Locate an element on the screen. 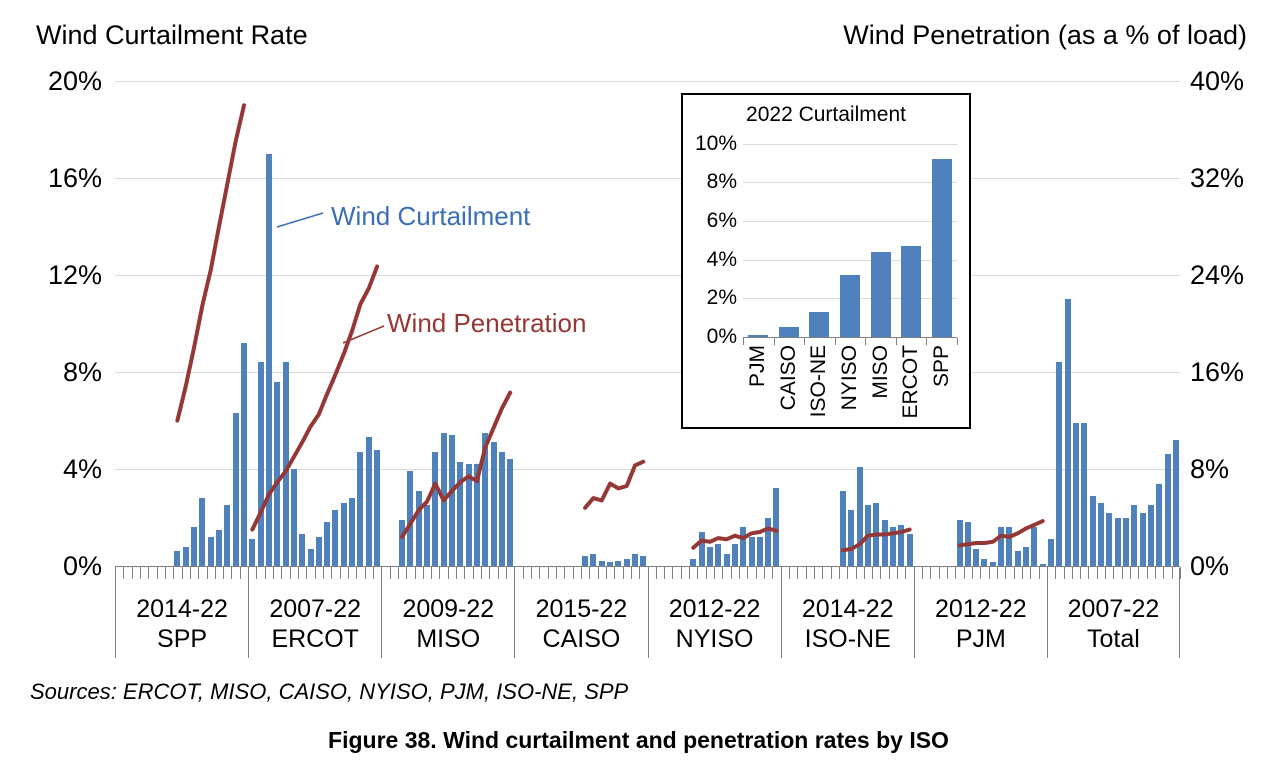 This screenshot has width=1277, height=769. group-year-range: 2014-22 is located at coordinates (847, 609).